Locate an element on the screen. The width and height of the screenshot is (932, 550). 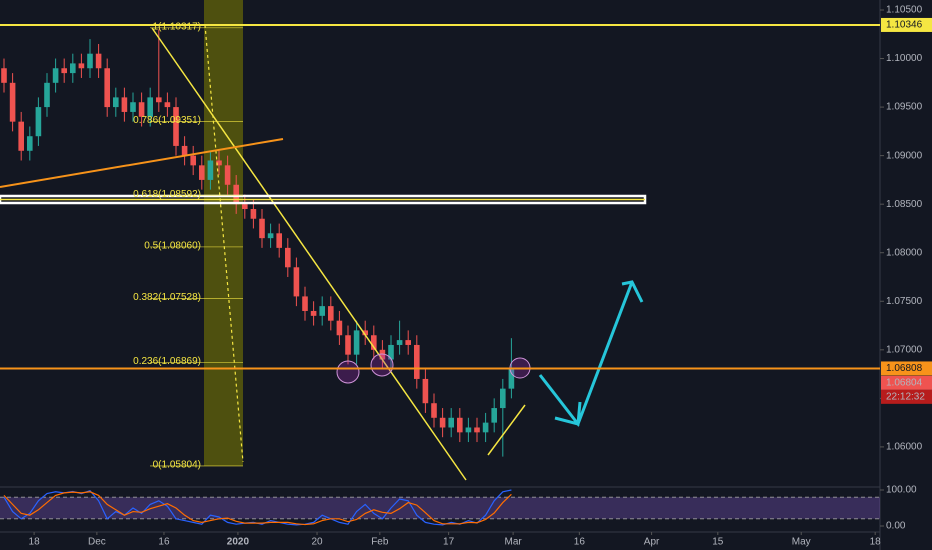
fib-label: 0.618(1.08592) is located at coordinates (167, 194).